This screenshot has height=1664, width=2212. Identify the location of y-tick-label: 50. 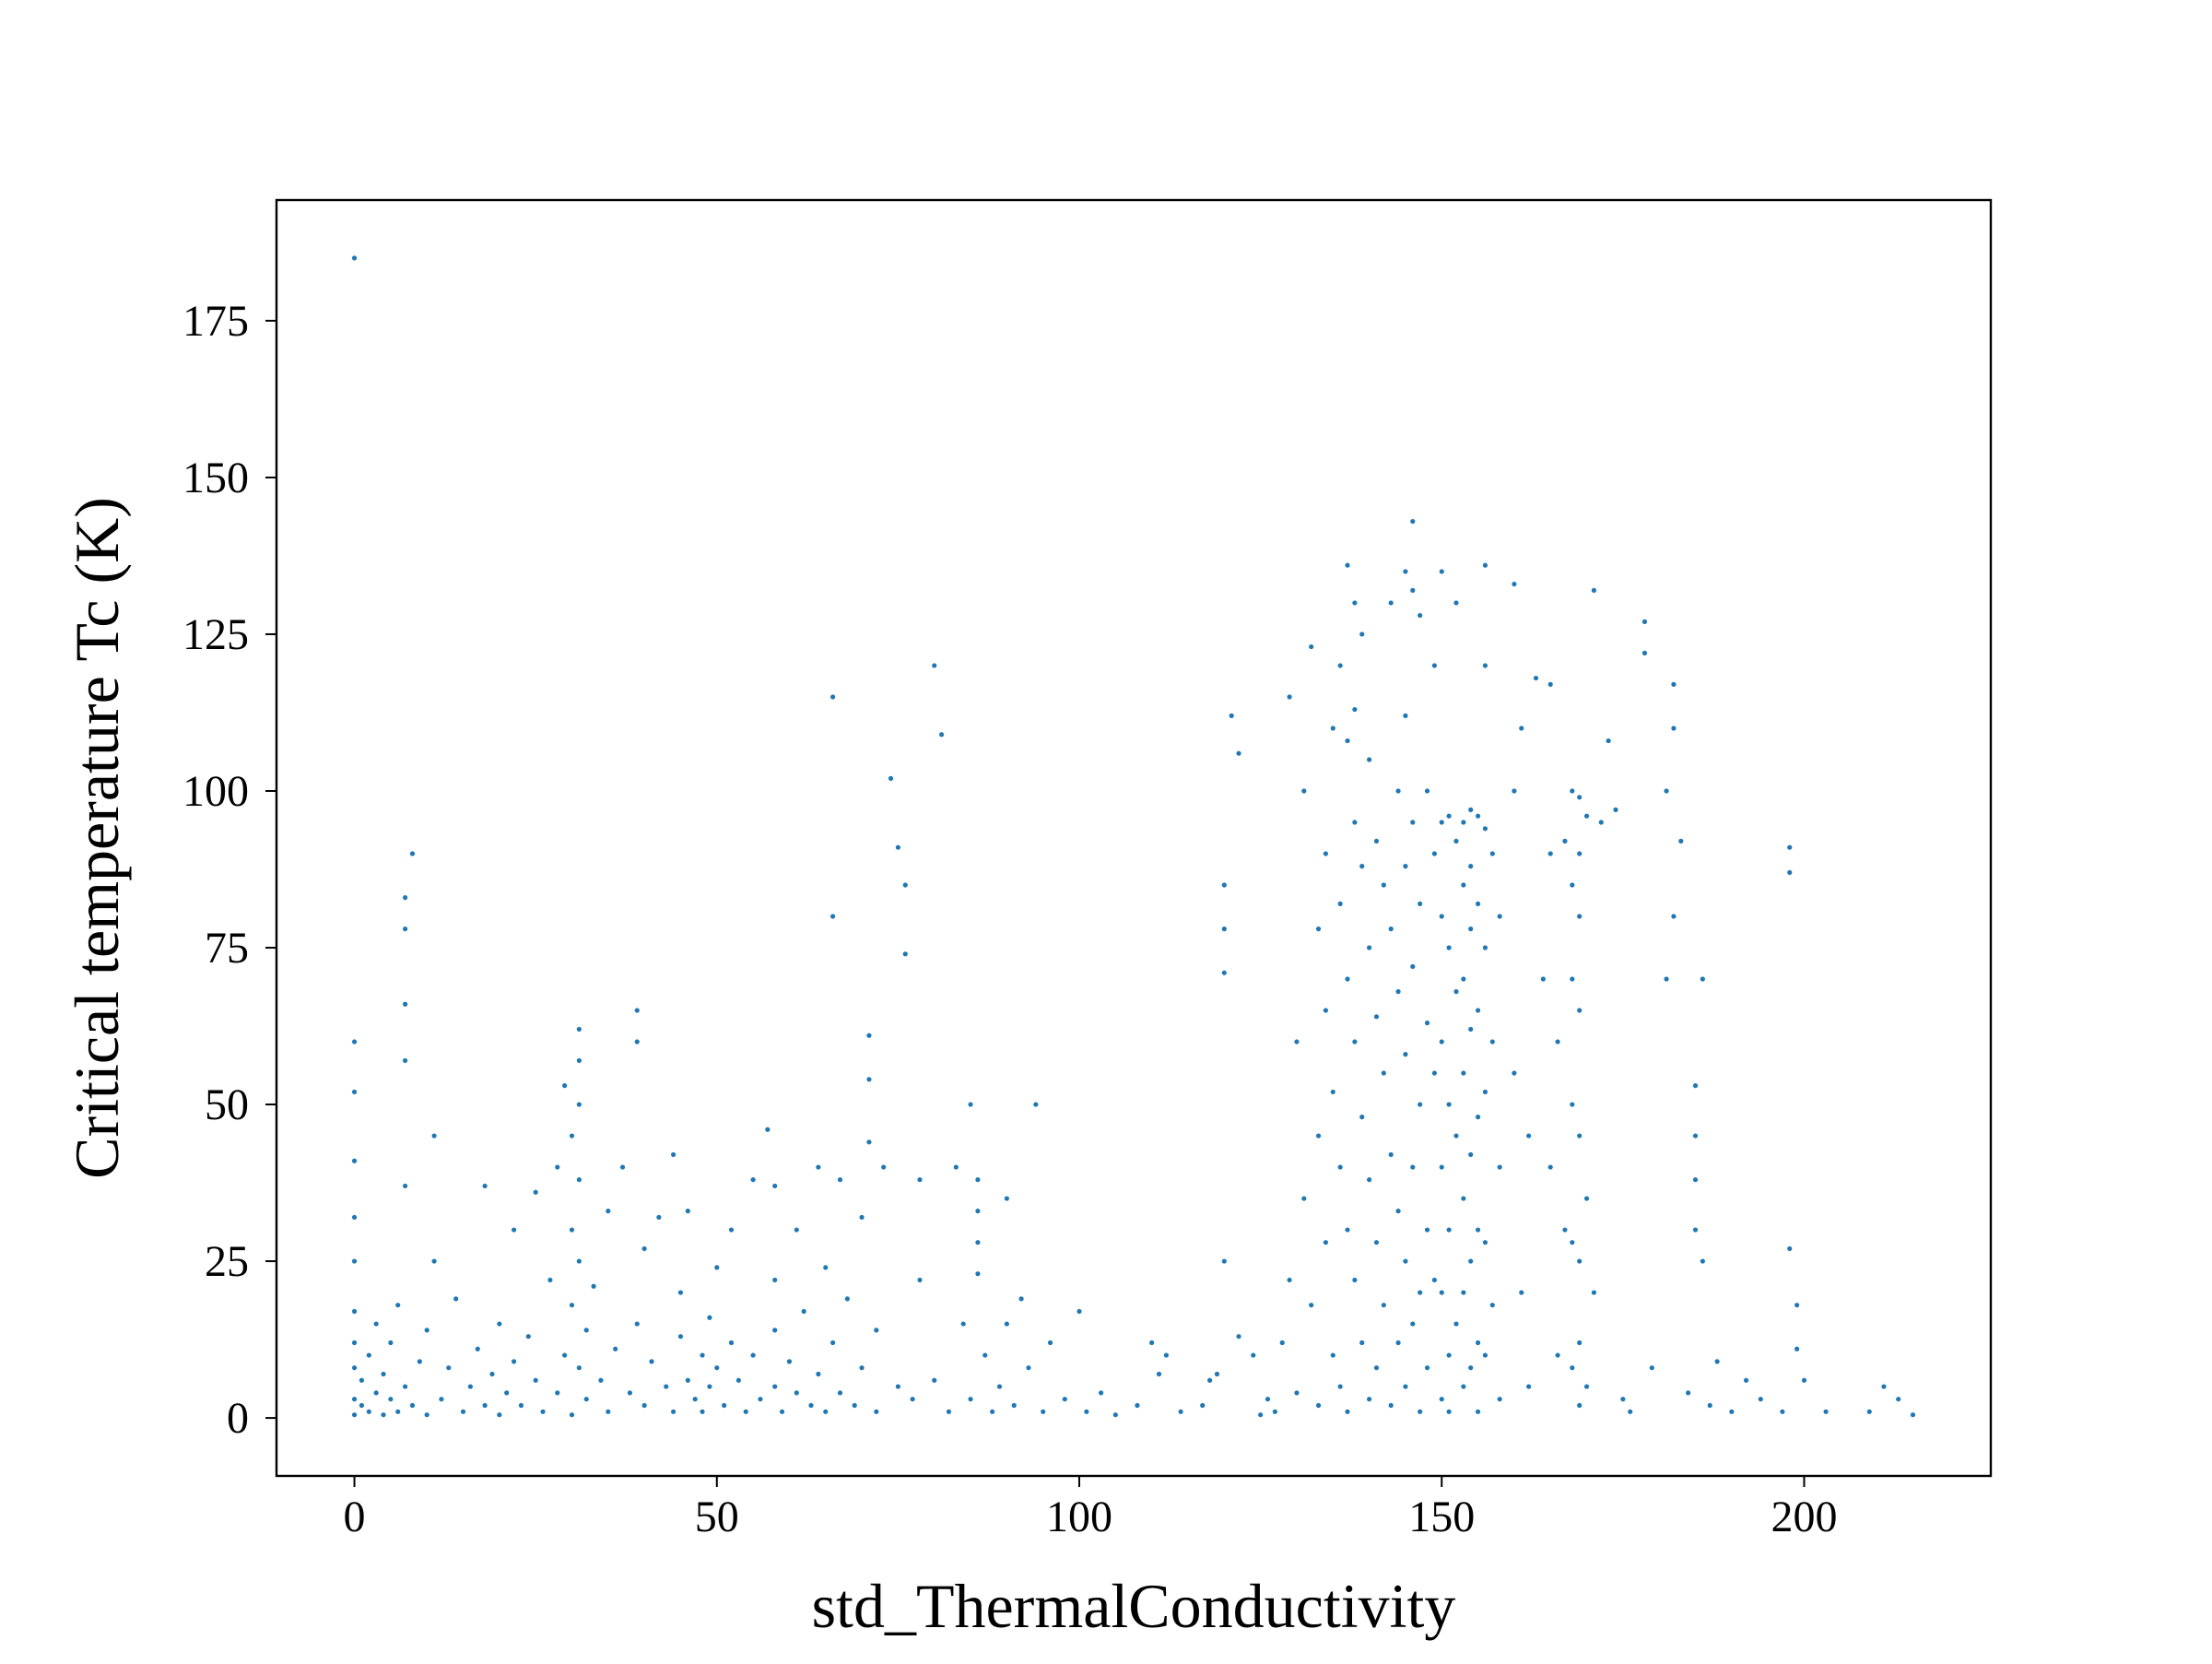
(227, 1104).